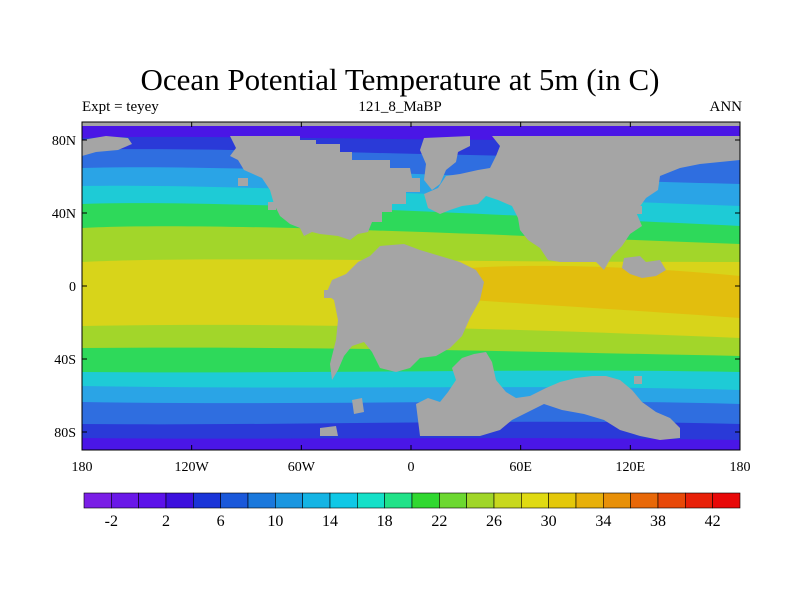  I want to click on lat-tick-label: 40N, so click(64, 214).